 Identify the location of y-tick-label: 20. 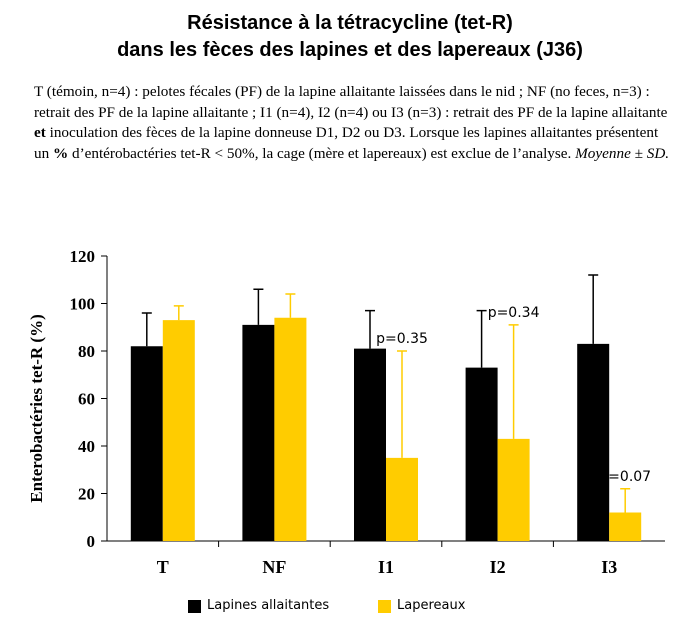
(86, 494).